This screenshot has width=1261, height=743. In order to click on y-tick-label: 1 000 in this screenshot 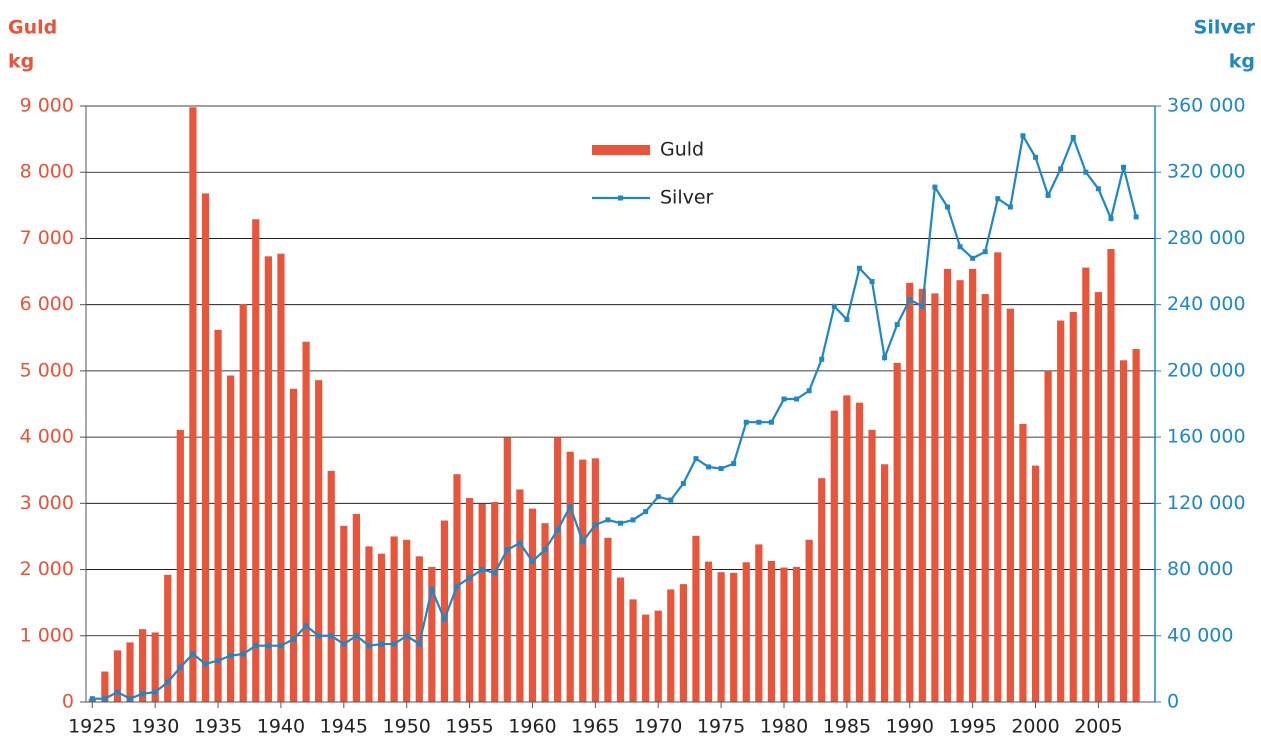, I will do `click(47, 635)`.